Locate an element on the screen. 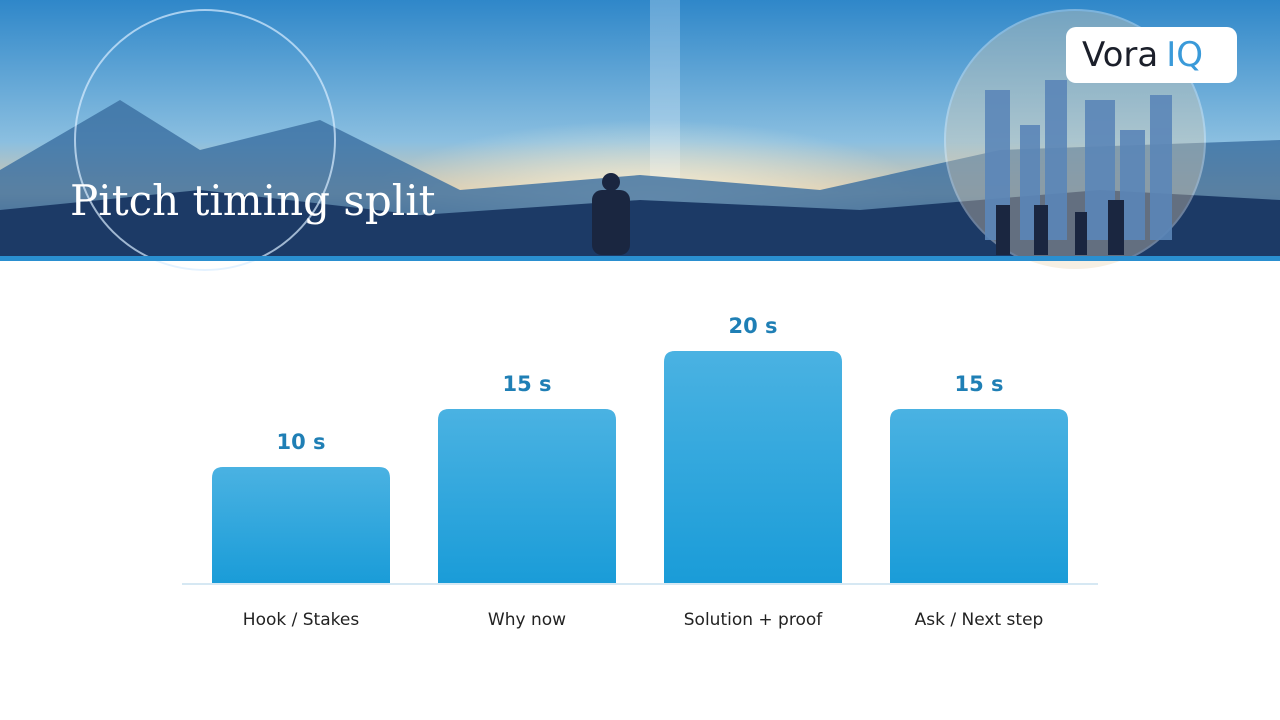  category-label: Solution + proof is located at coordinates (754, 620).